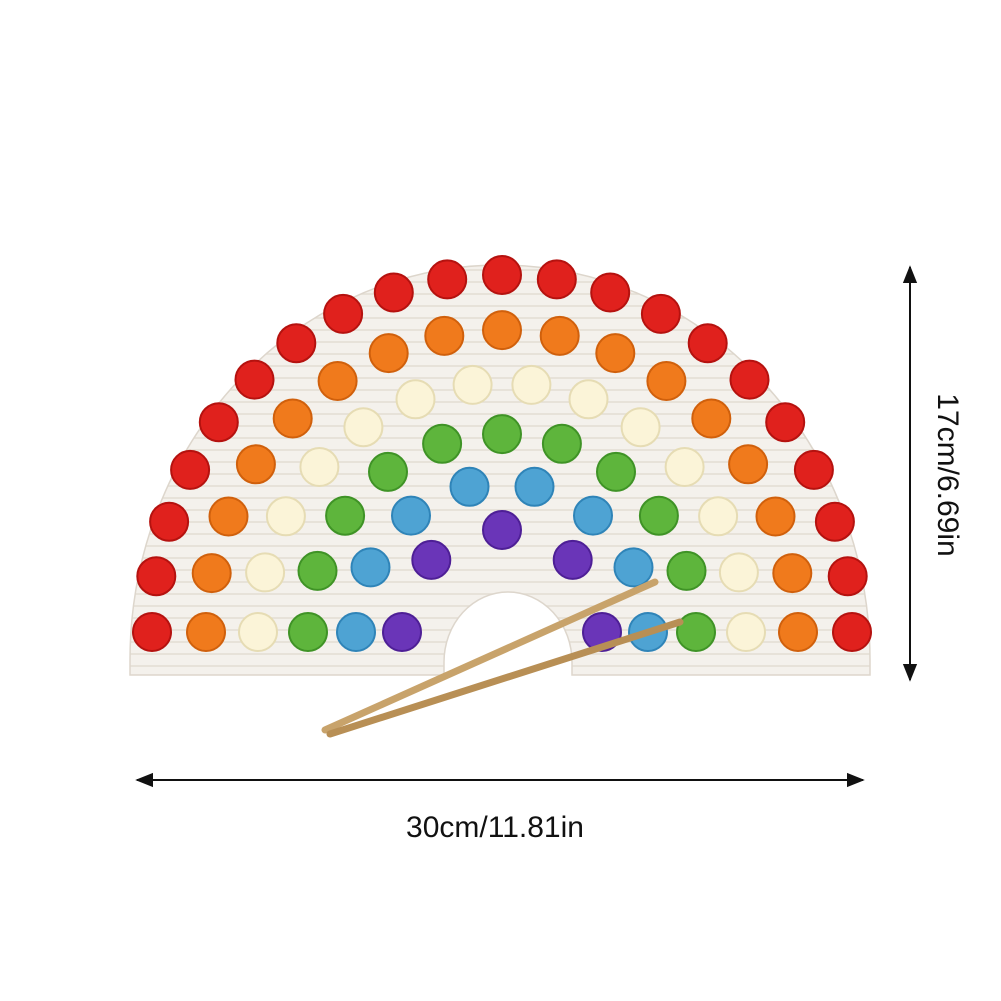  I want to click on height-label: 17cm/6.69in, so click(947, 474).